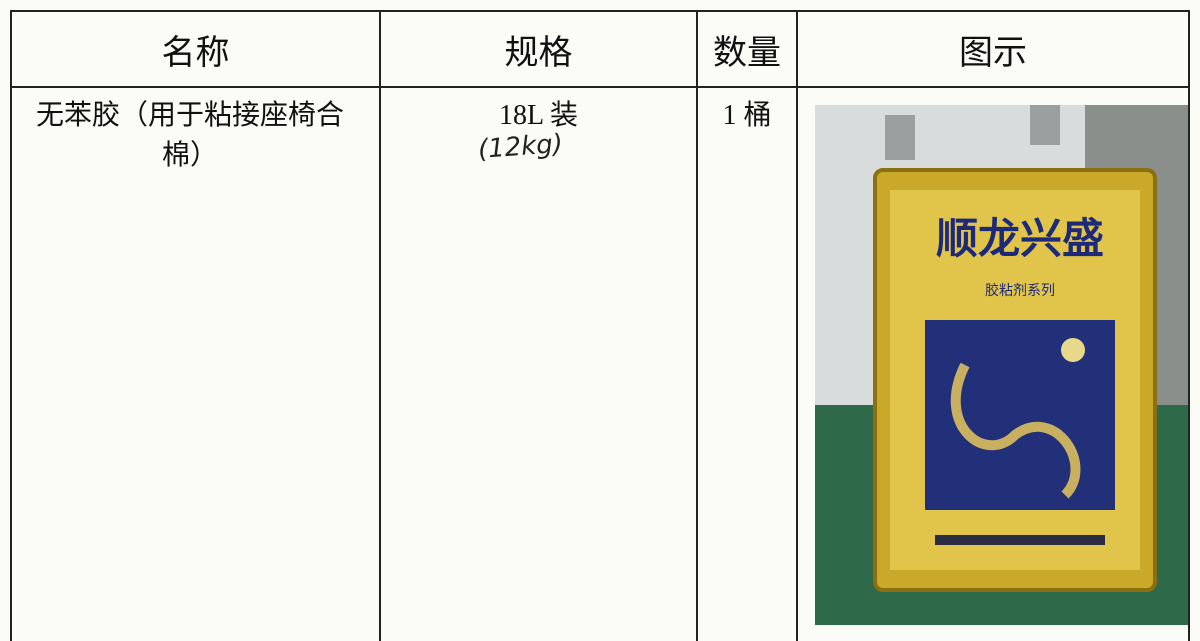  What do you see at coordinates (993, 53) in the screenshot?
I see `header-cell: 图示` at bounding box center [993, 53].